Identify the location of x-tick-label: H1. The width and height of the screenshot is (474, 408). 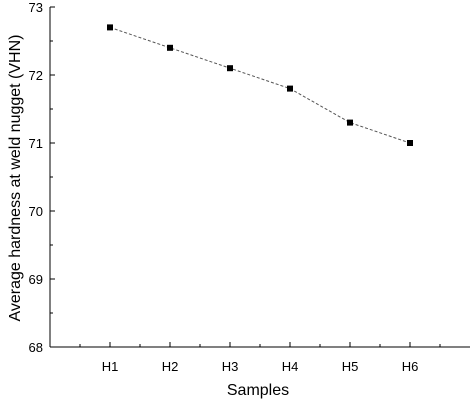
(110, 366).